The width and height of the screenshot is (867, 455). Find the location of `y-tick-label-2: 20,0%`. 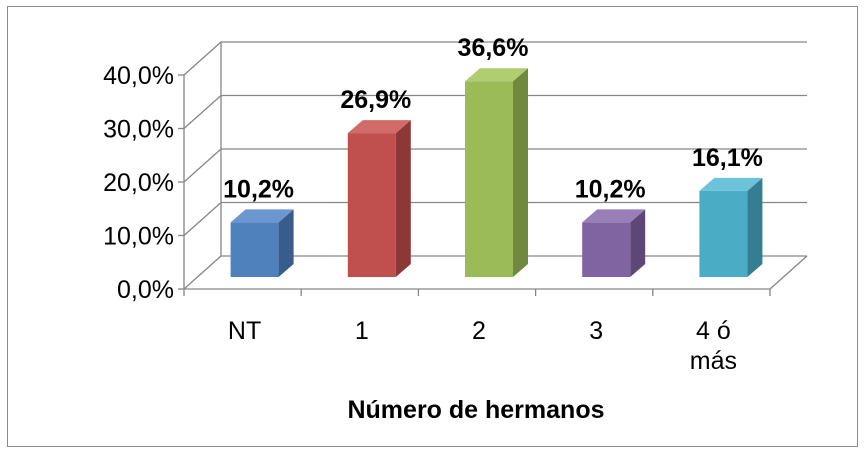

y-tick-label-2: 20,0% is located at coordinates (138, 183).